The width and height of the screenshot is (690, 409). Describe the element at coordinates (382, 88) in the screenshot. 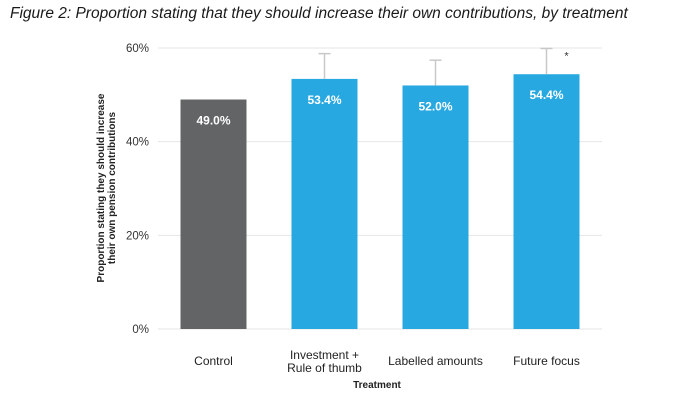

I see `data-labels: 49.0% 53.4% 52.0% 54.4% *` at that location.